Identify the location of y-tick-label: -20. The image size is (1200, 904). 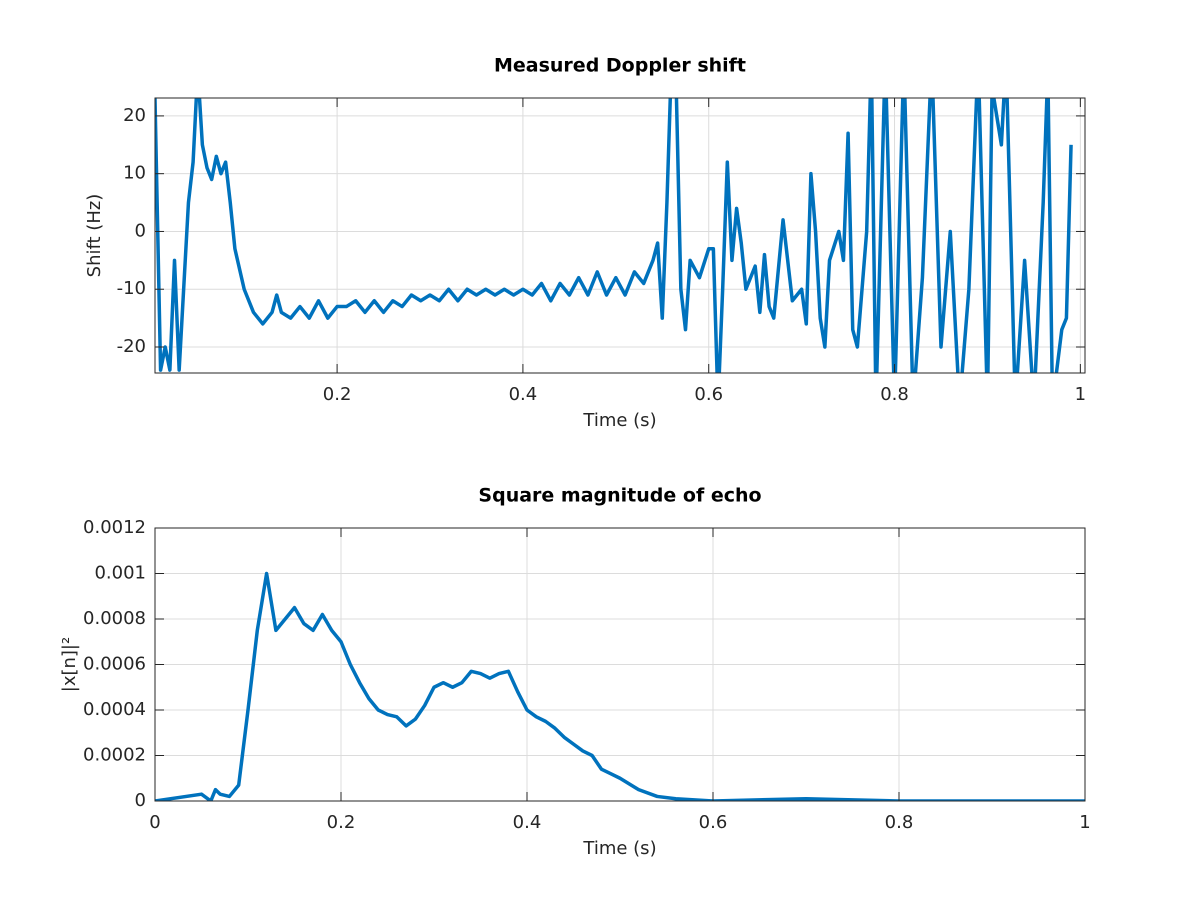
(131, 346).